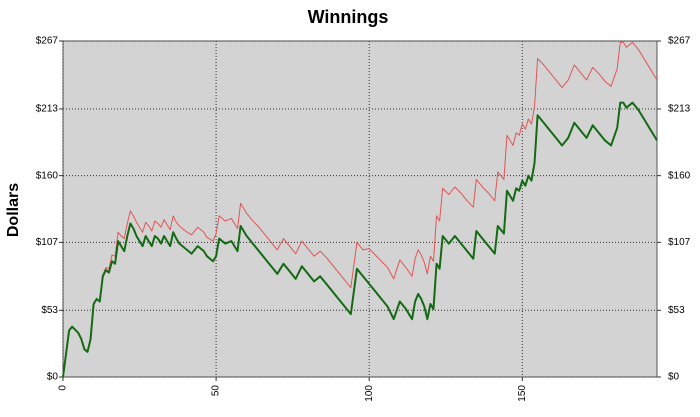 Image resolution: width=700 pixels, height=417 pixels. Describe the element at coordinates (216, 391) in the screenshot. I see `x-tick-label: 50` at that location.